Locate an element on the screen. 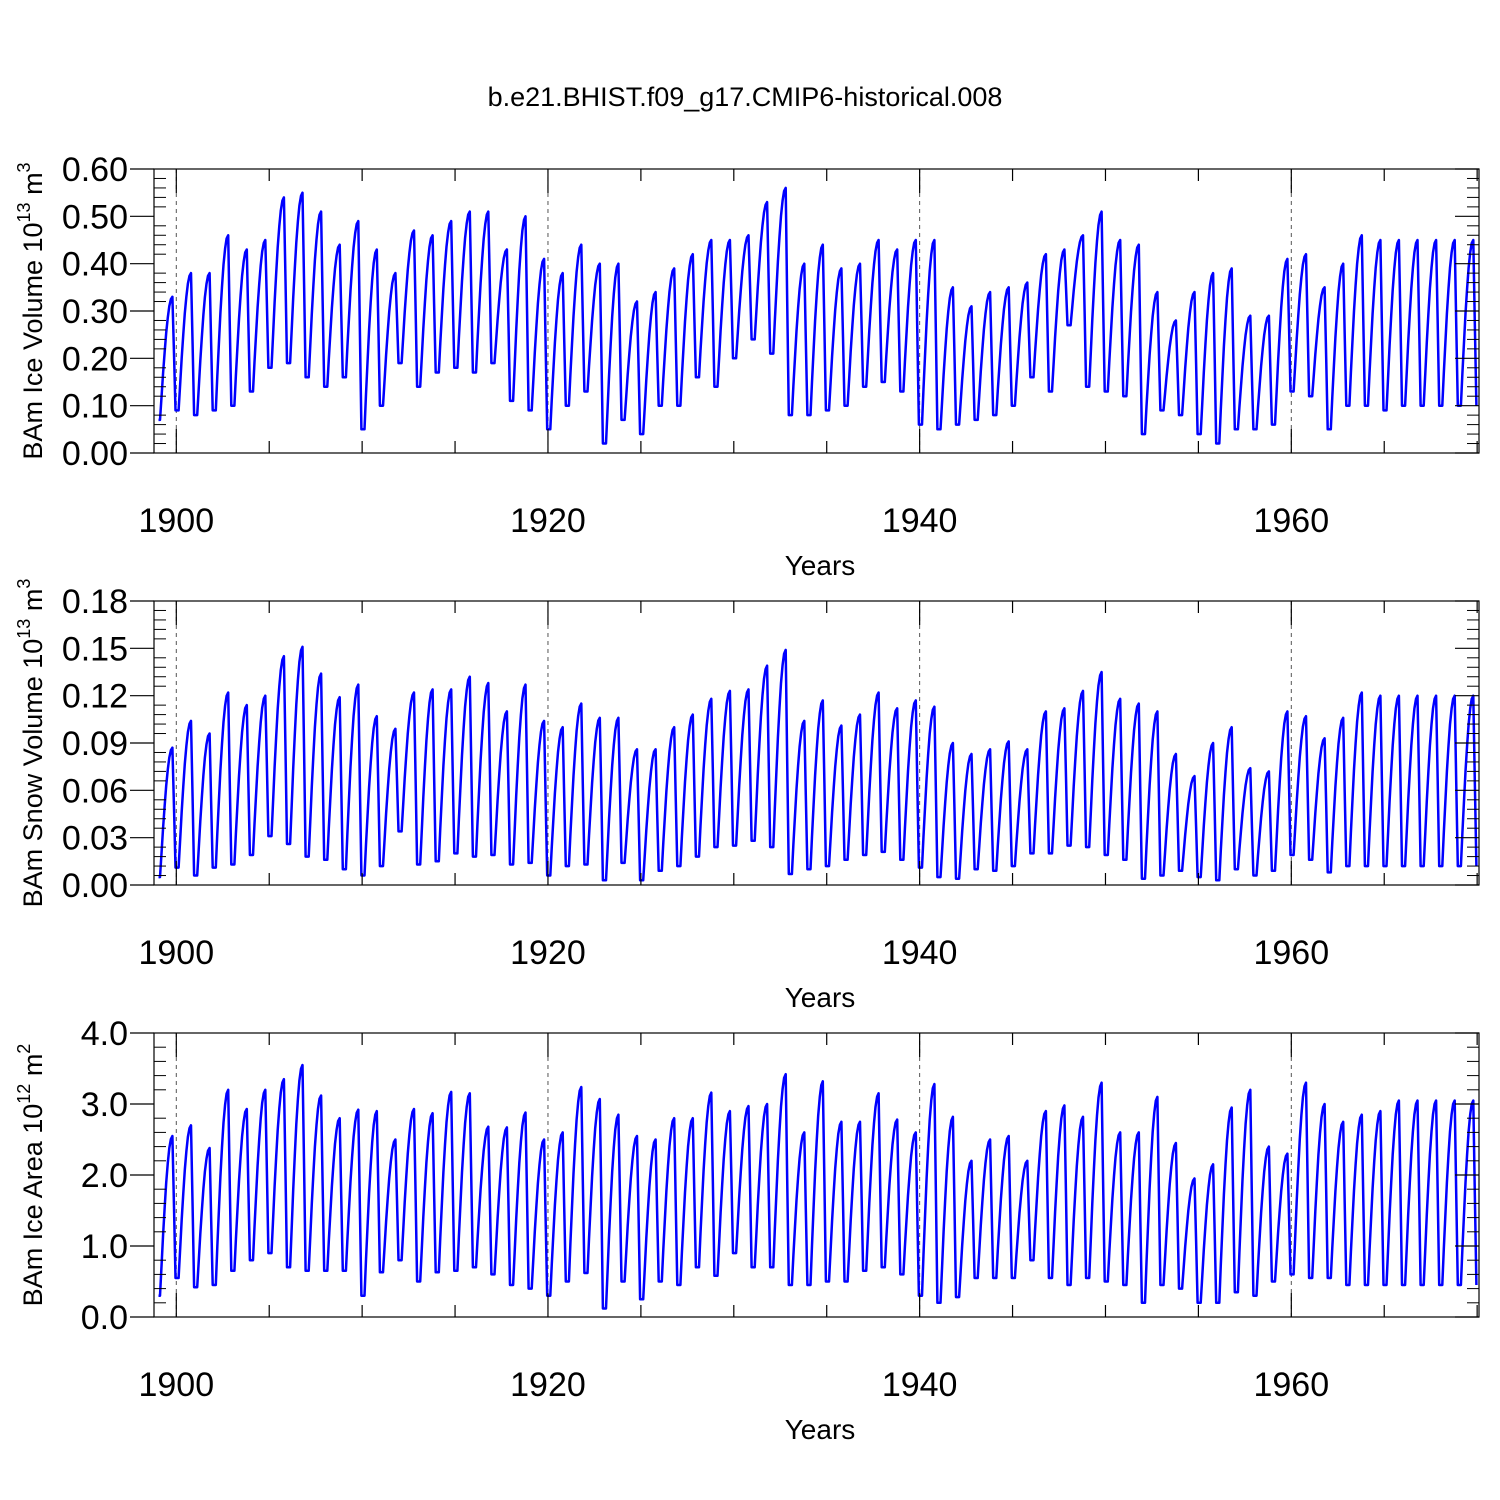 This screenshot has width=1500, height=1500. y-tick-label: 0.30 is located at coordinates (95, 312).